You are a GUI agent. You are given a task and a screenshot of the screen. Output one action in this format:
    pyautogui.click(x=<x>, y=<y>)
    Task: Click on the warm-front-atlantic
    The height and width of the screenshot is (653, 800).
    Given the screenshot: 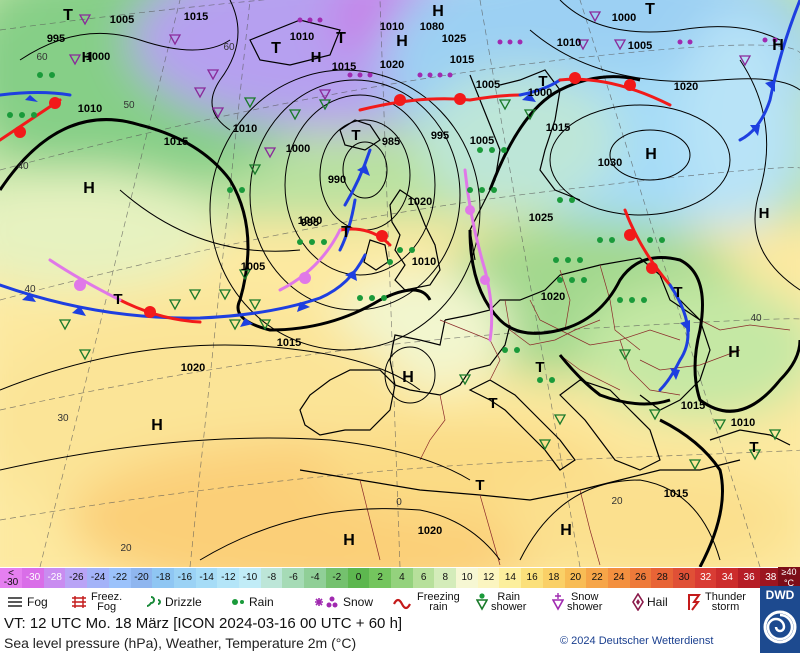 What is the action you would take?
    pyautogui.click(x=160, y=311)
    